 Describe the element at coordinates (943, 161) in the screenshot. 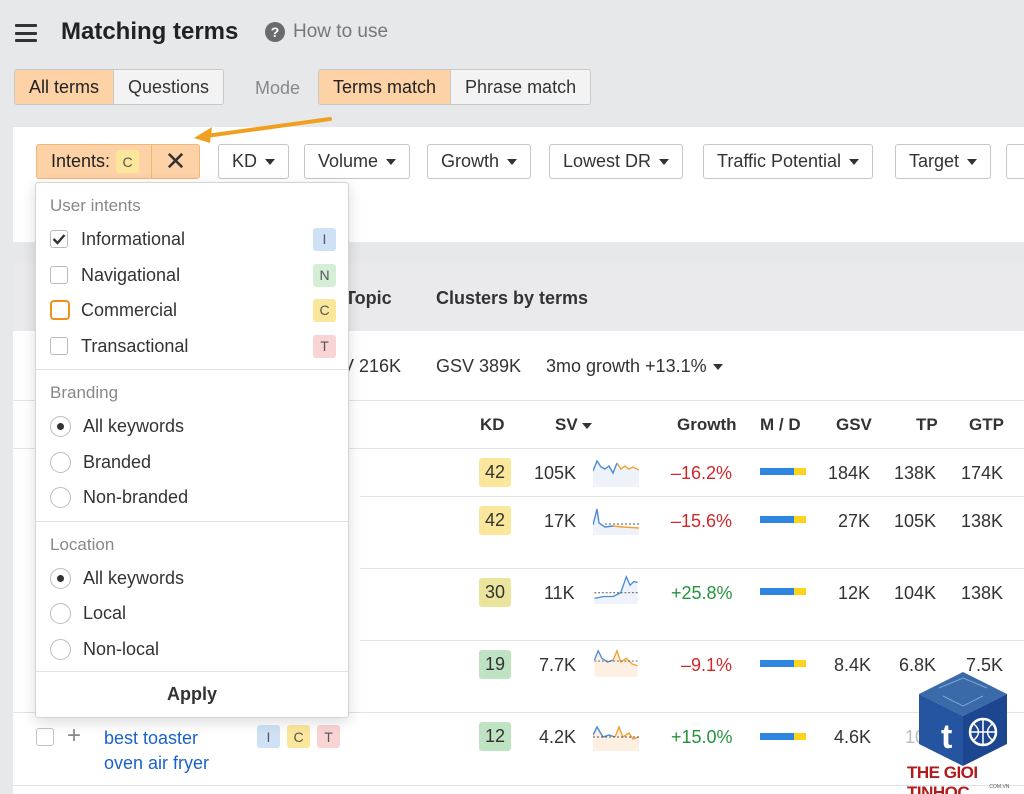

I see `target-filter-button: Target` at that location.